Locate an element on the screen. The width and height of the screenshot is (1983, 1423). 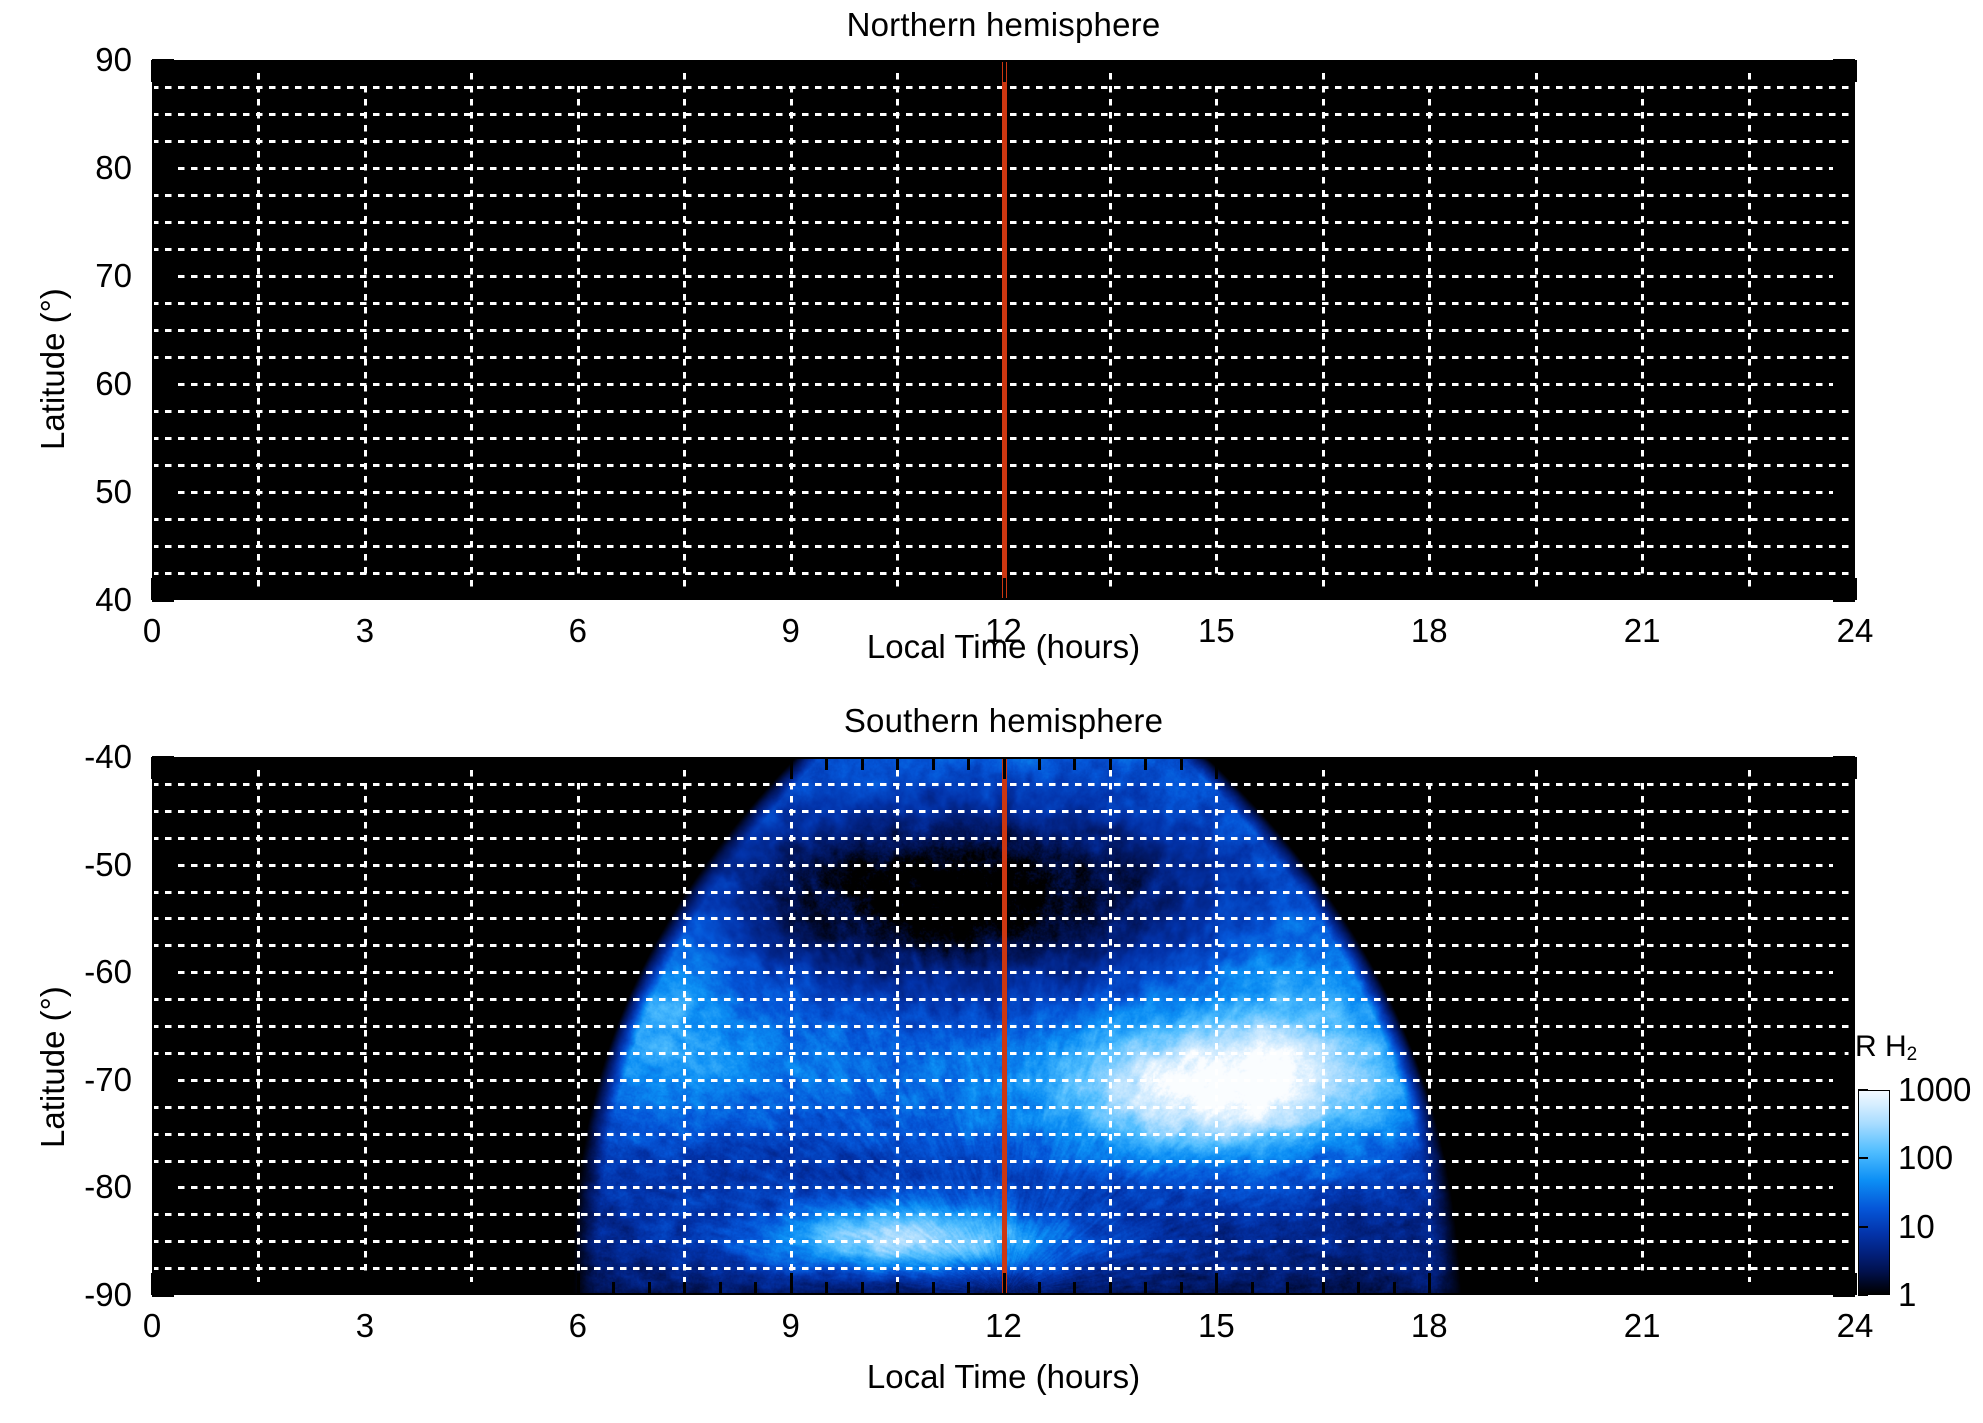
colorbar-title: kR H2 is located at coordinates (1878, 1048).